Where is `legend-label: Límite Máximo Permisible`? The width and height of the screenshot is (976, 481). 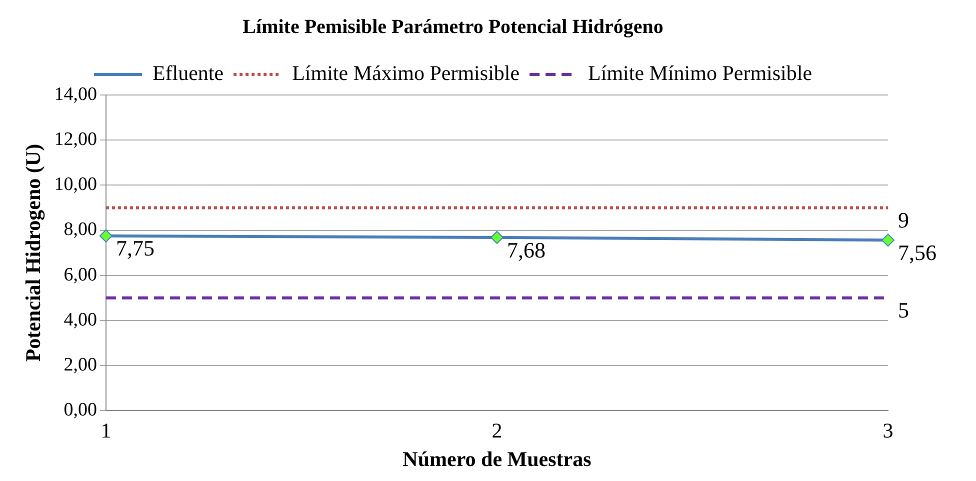
legend-label: Límite Máximo Permisible is located at coordinates (406, 73).